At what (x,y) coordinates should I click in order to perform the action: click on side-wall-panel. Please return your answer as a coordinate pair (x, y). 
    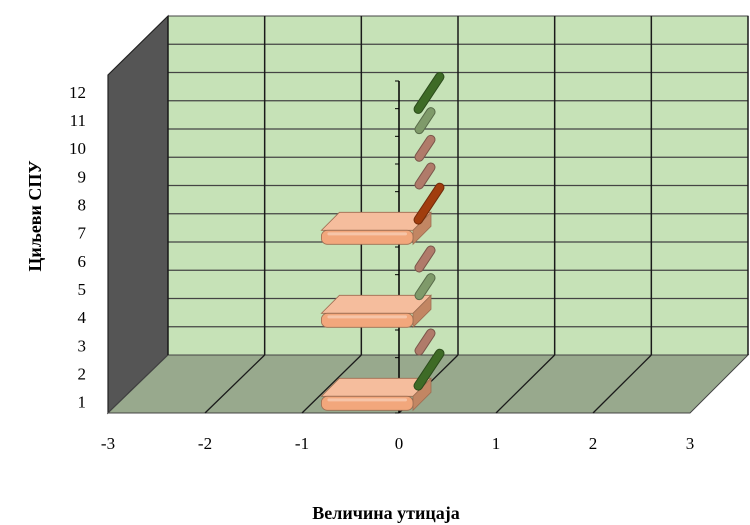
    Looking at the image, I should click on (138, 214).